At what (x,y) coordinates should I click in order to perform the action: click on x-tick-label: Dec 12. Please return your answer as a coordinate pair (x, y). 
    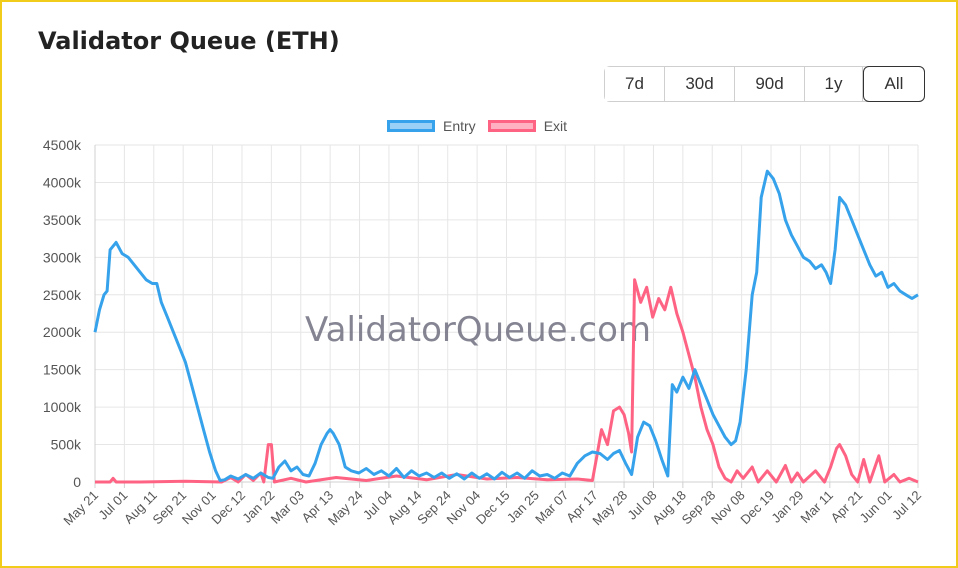
    Looking at the image, I should click on (228, 508).